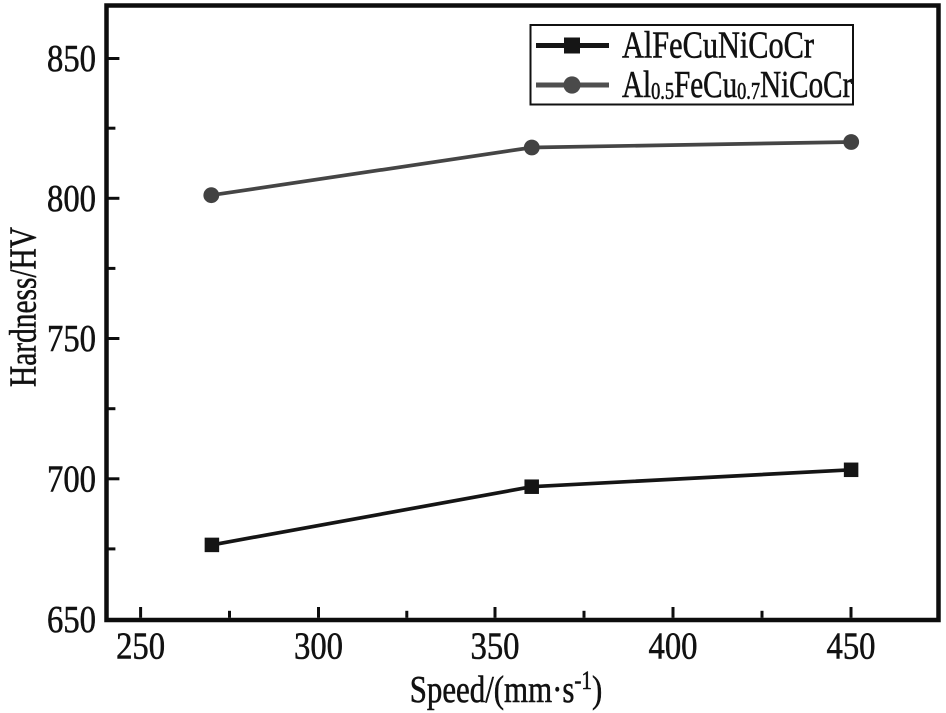  I want to click on svg-text: 250, so click(140, 647).